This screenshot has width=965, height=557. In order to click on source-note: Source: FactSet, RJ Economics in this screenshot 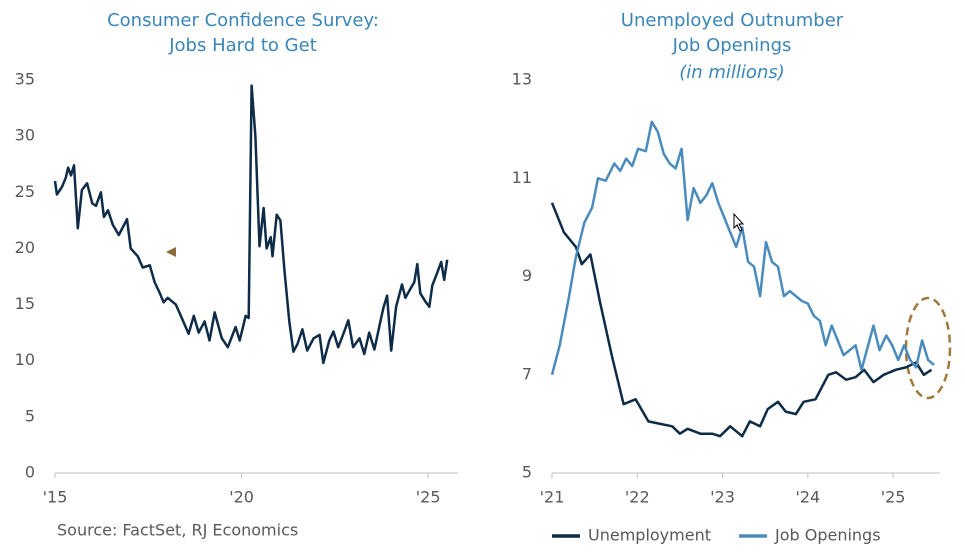, I will do `click(177, 530)`.